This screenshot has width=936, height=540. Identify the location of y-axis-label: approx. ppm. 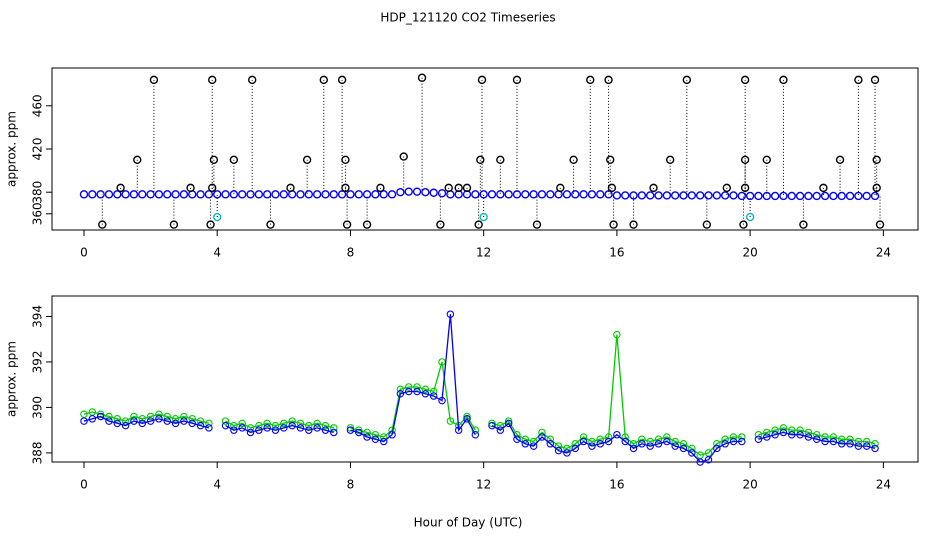
(12, 379).